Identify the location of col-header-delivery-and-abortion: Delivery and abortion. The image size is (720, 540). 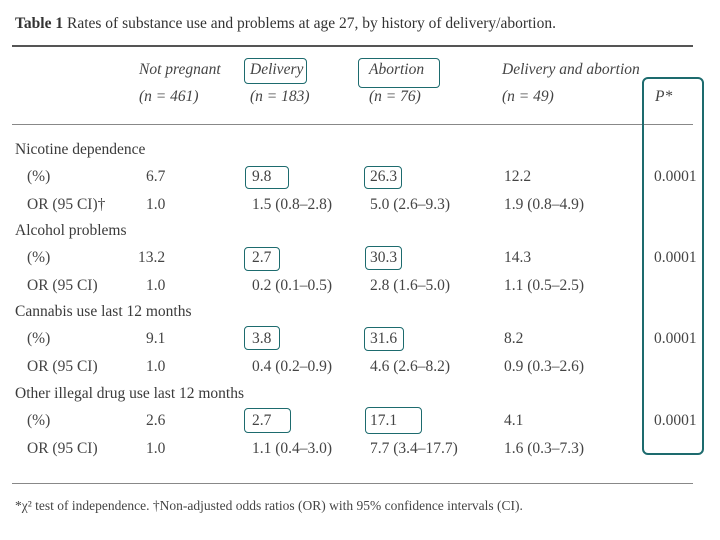
(571, 69).